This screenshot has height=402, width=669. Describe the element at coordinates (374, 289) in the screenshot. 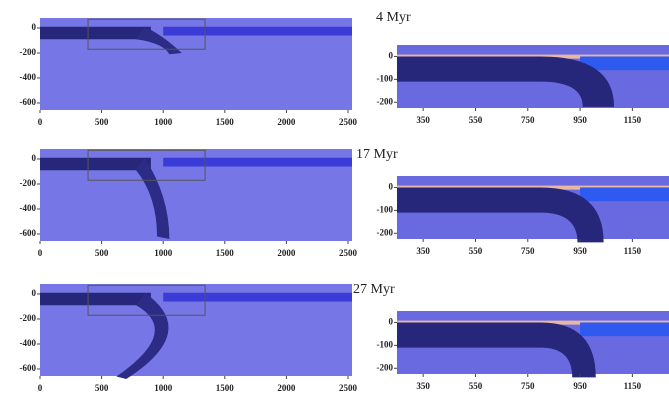

I see `time-label: 27 Myr` at that location.